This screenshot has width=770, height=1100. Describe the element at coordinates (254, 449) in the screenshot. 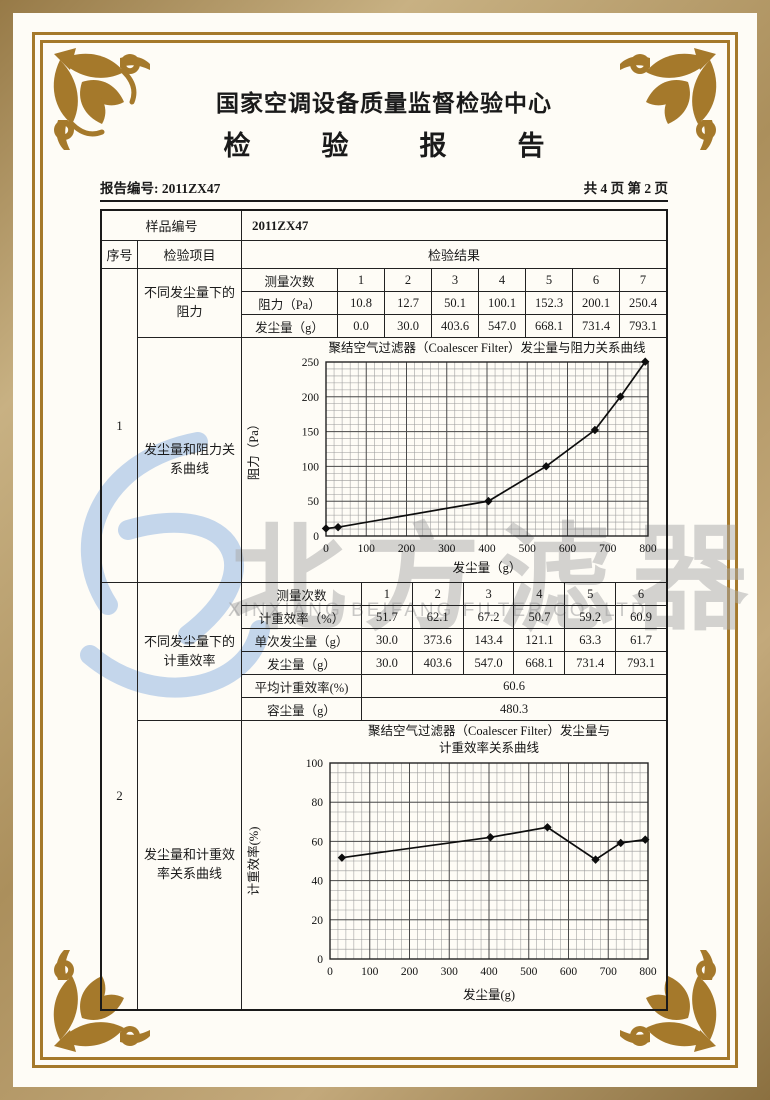

I see `svg-text: 阻力（Pa）` at that location.